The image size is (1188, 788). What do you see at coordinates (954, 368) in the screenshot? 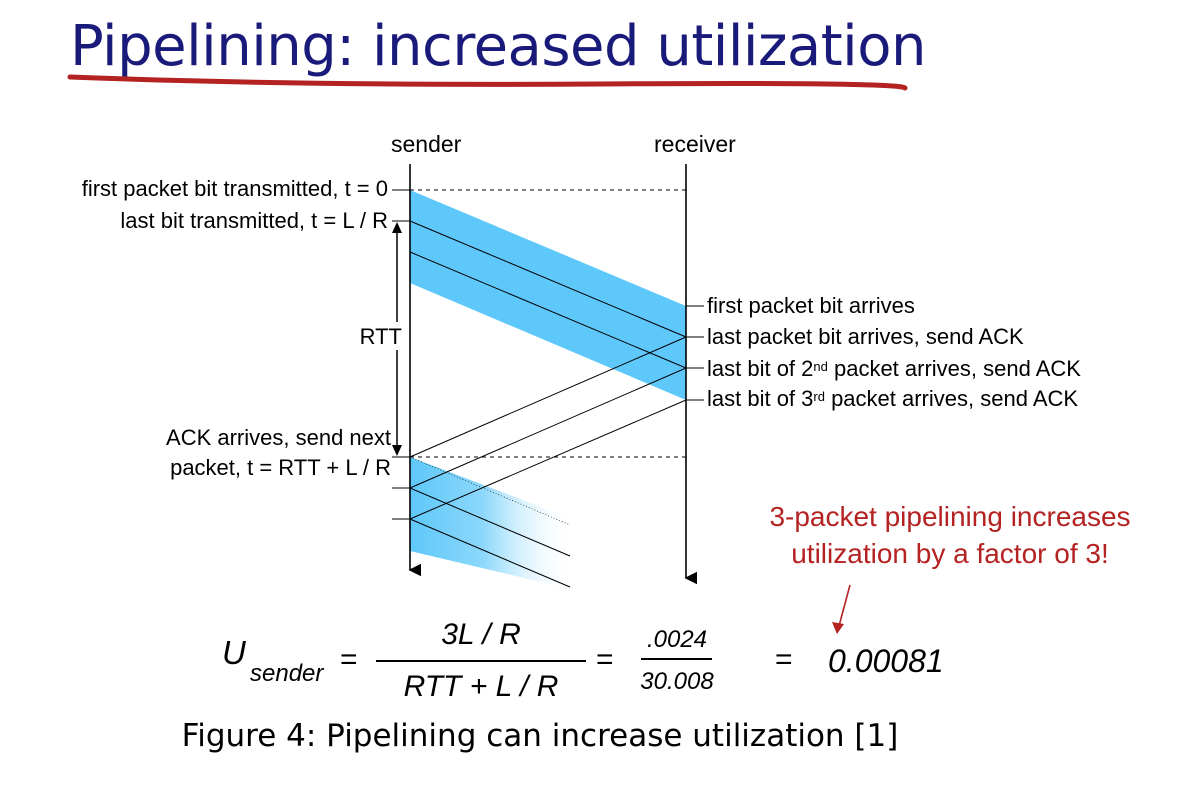
I see `second-packet-post: packet arrives, send ACK` at bounding box center [954, 368].